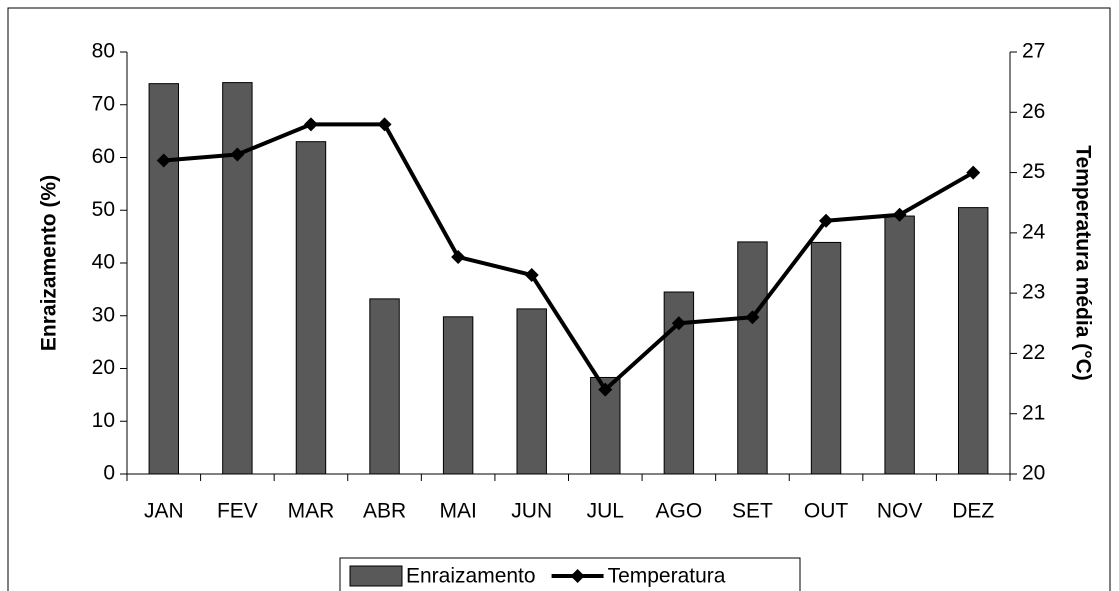 The height and width of the screenshot is (591, 1119). Describe the element at coordinates (531, 511) in the screenshot. I see `x-tick-label: JUN` at that location.